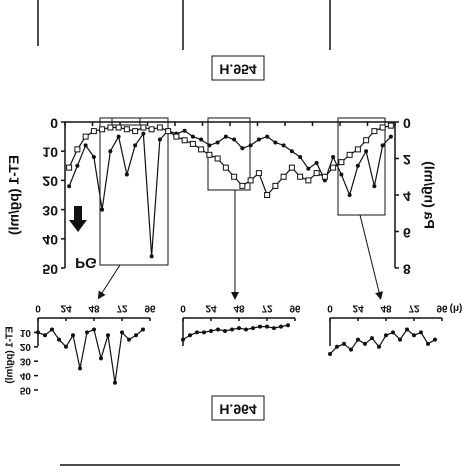 The image size is (474, 474). Describe the element at coordinates (26, 361) in the screenshot. I see `y-tick-label: 30` at that location.